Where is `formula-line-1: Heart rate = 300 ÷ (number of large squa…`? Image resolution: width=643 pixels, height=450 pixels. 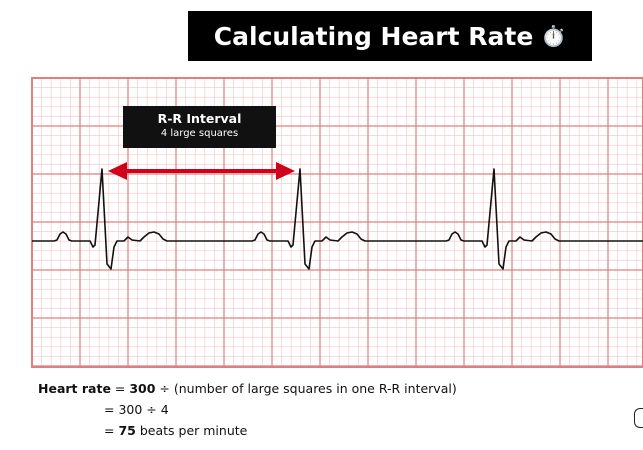
formula-line-1: Heart rate = 300 ÷ (number of large squa… is located at coordinates (247, 388).